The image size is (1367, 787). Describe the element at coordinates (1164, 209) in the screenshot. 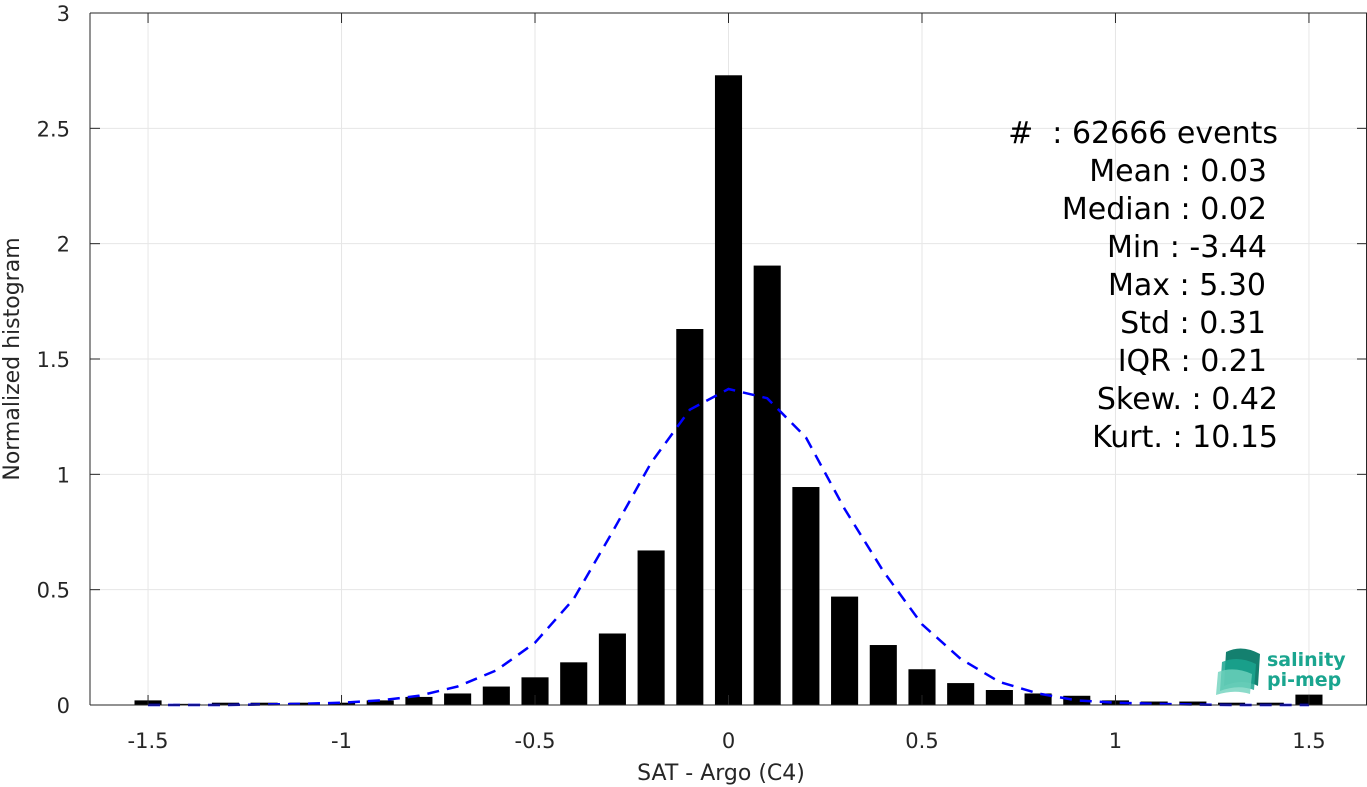

I see `stat-median: Median : 0.02` at that location.